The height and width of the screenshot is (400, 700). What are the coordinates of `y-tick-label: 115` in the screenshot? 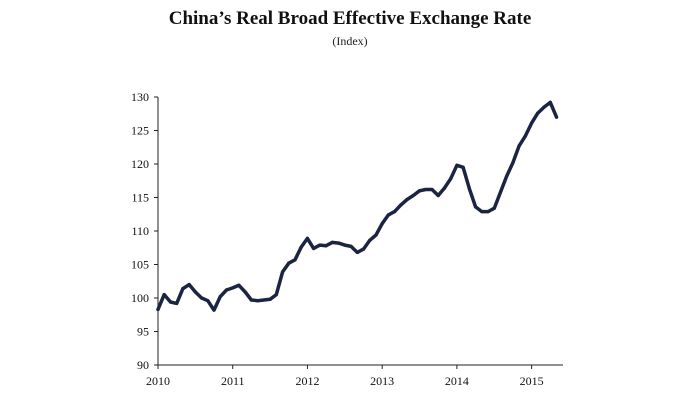 It's located at (140, 198).